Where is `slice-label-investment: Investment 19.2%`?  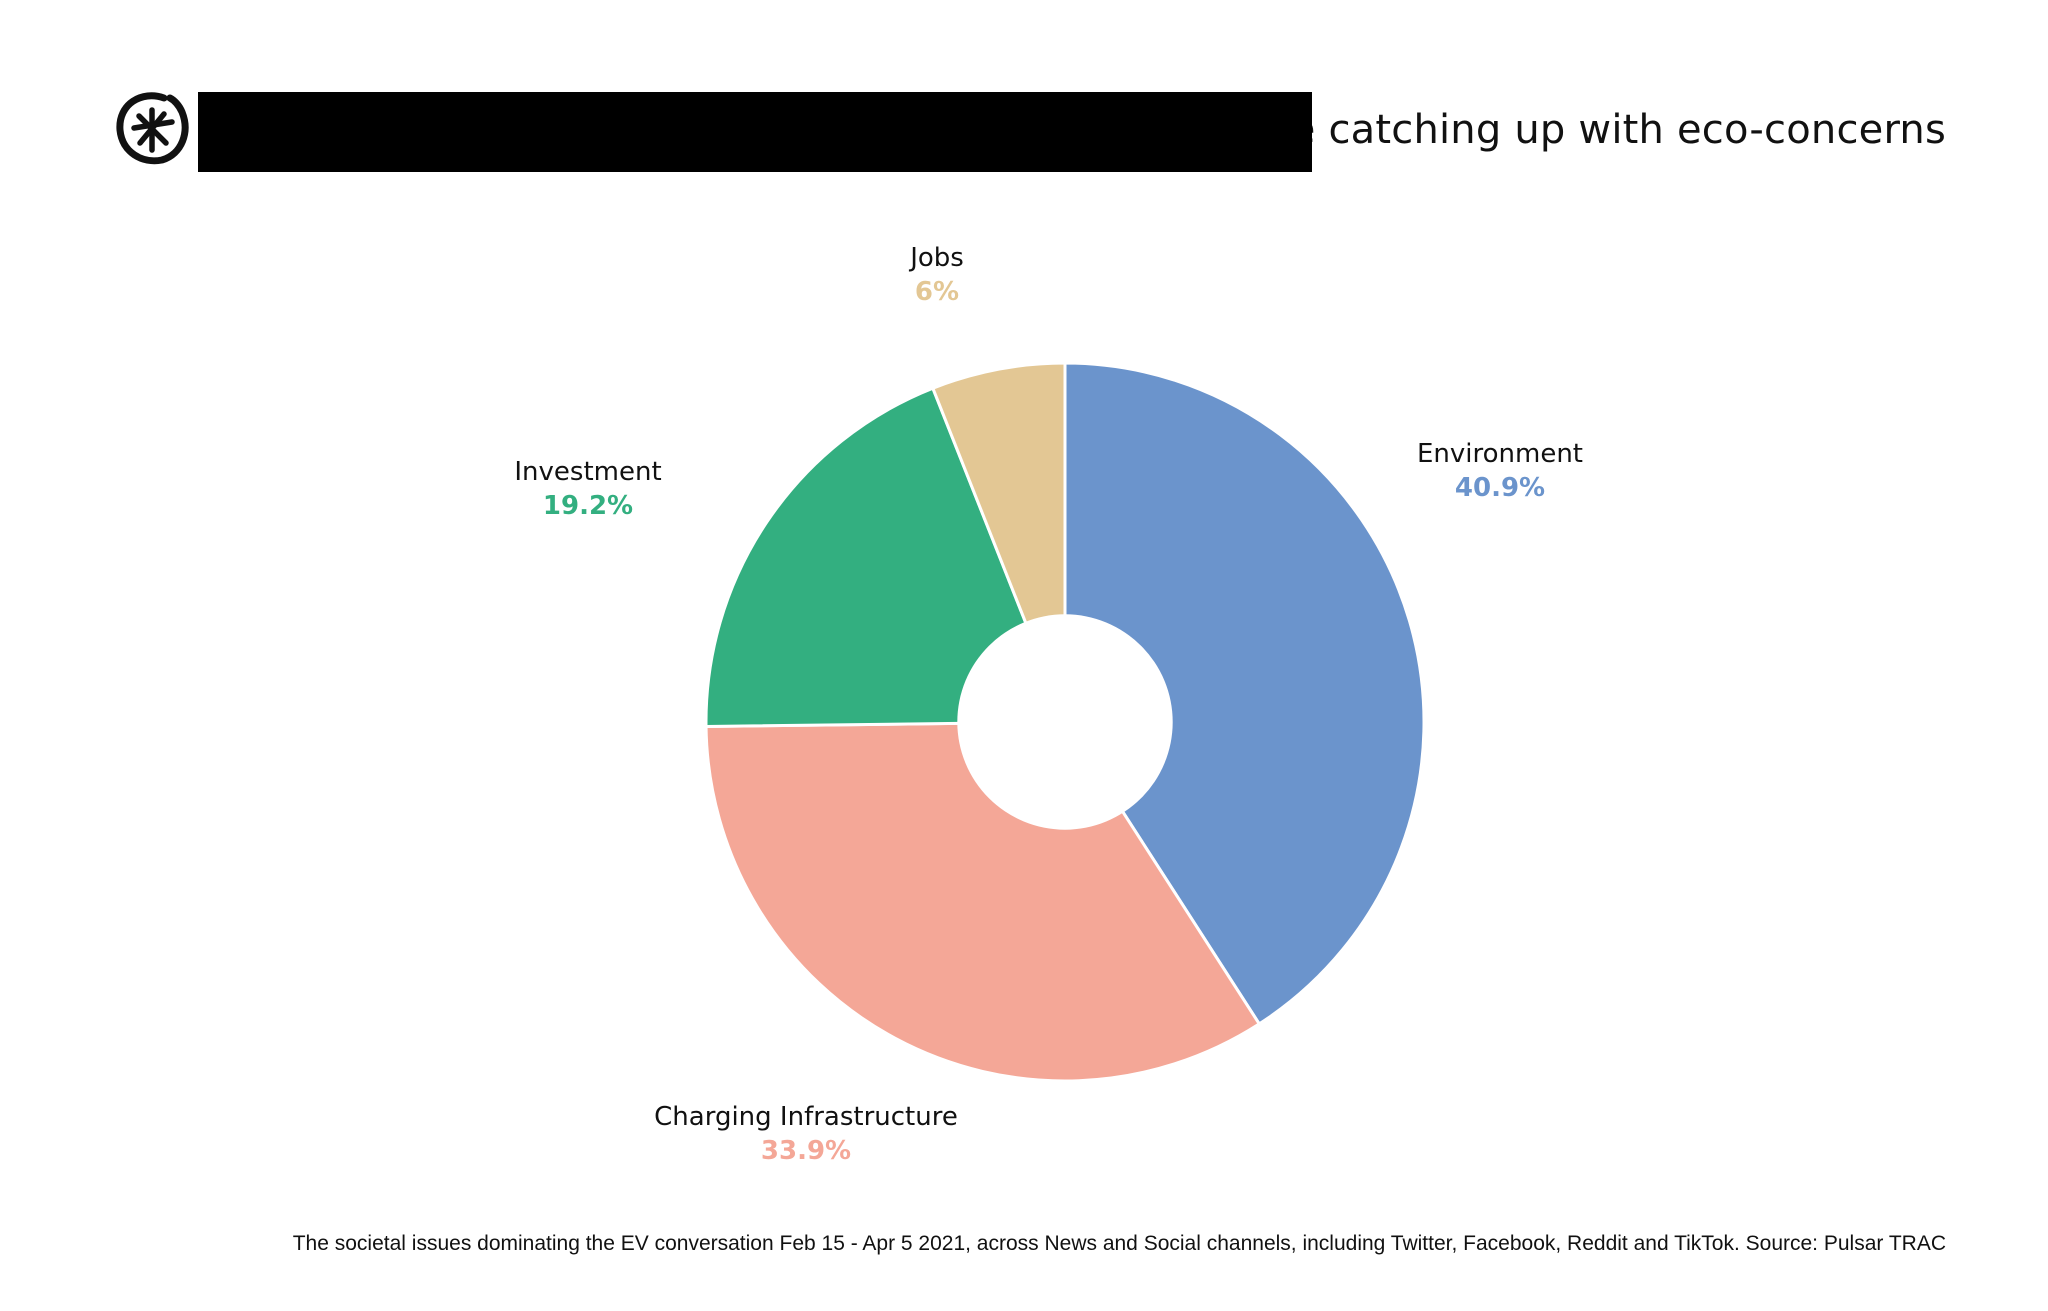 slice-label-investment: Investment 19.2% is located at coordinates (587, 489).